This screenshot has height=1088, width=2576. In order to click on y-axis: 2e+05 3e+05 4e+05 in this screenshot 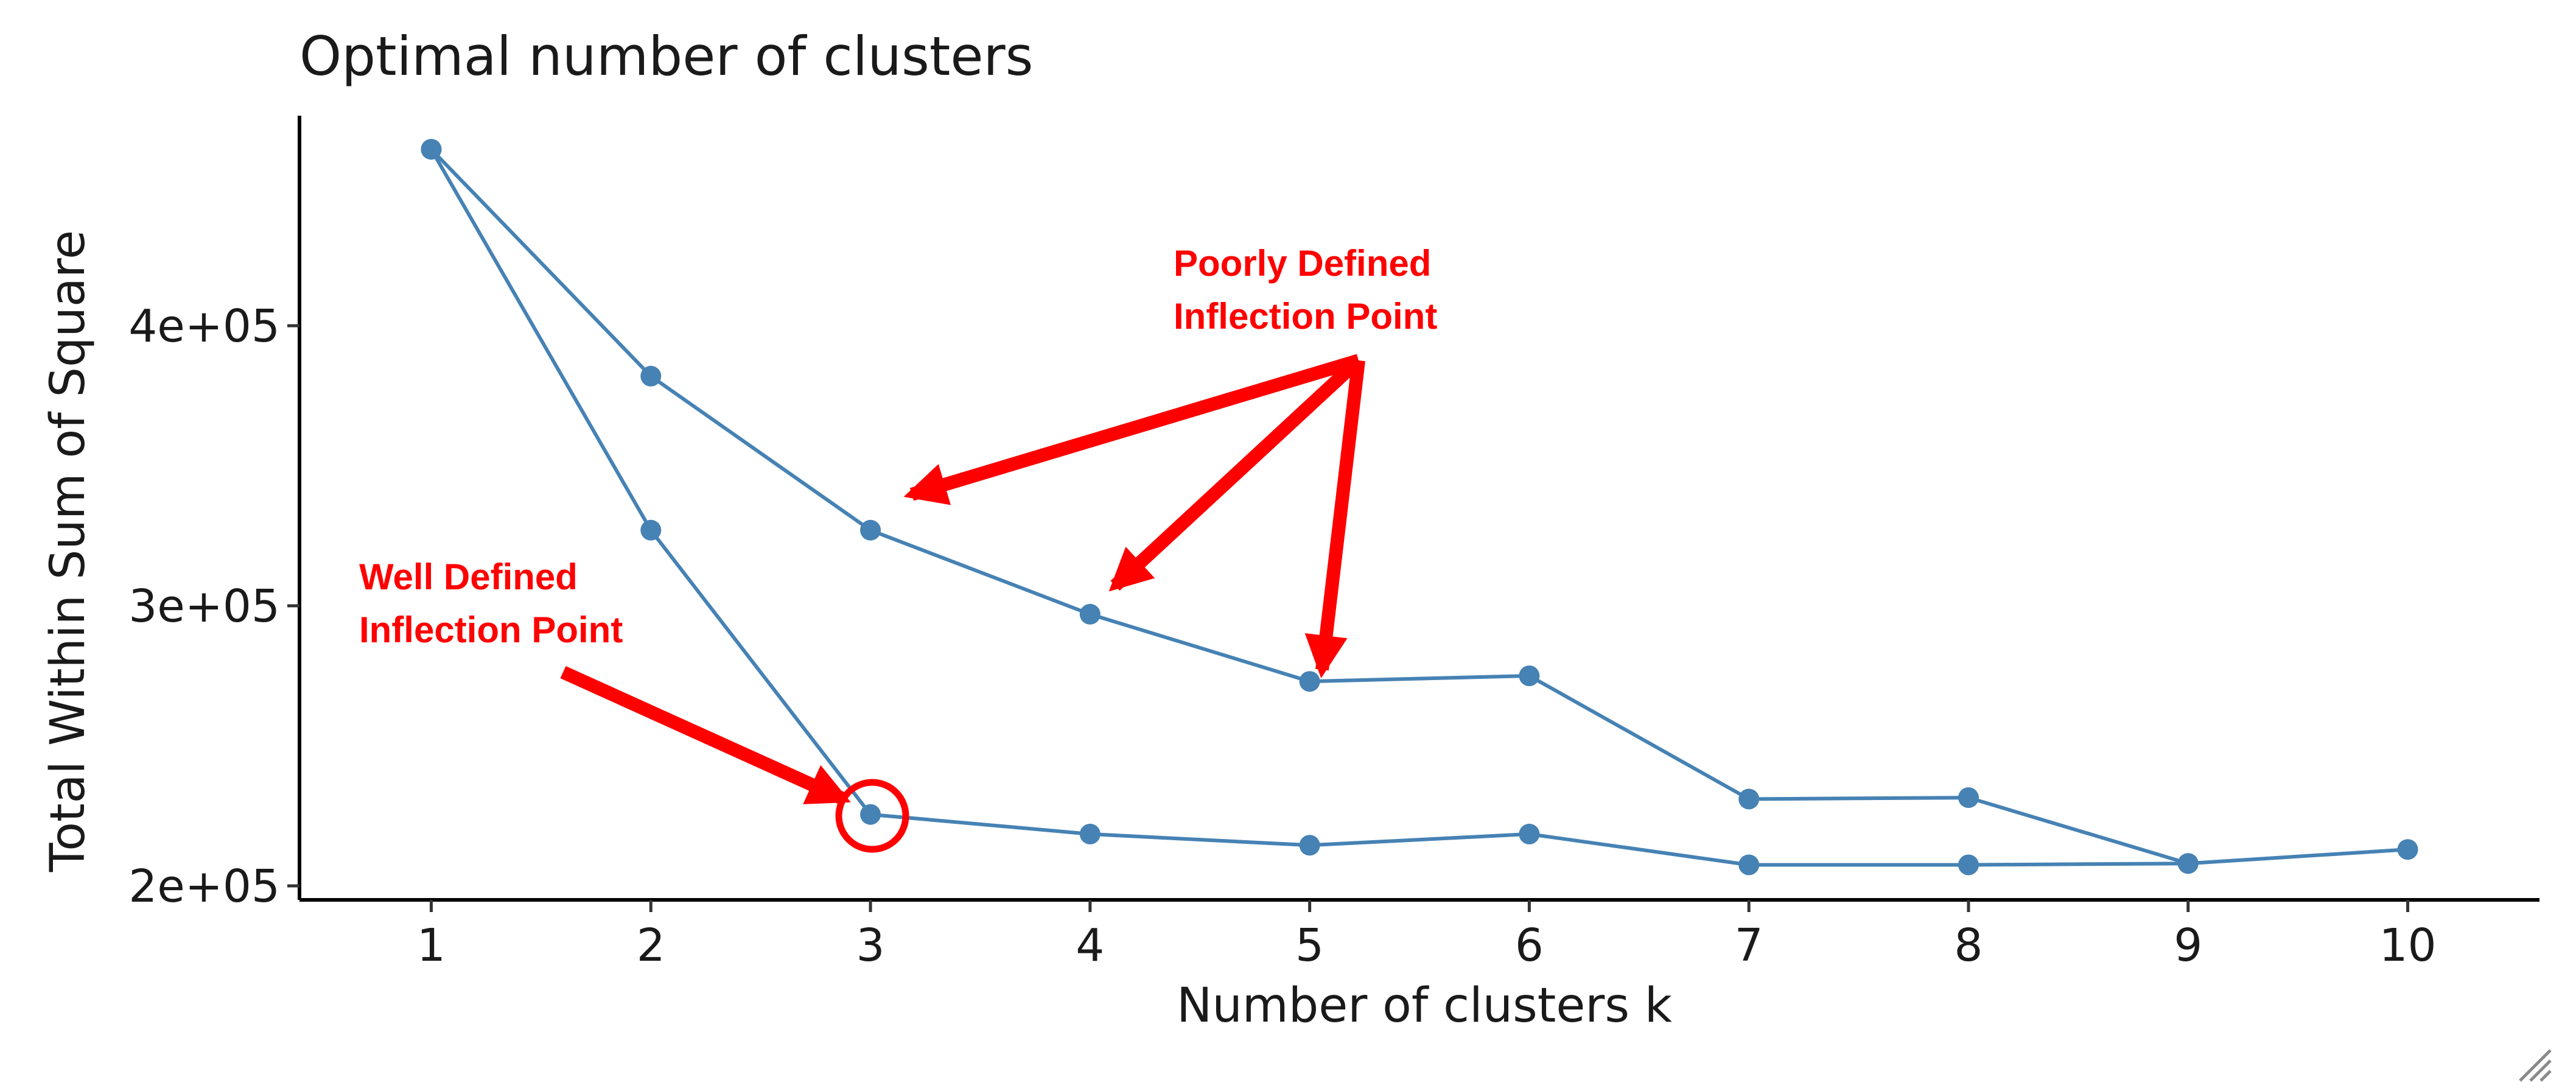, I will do `click(214, 514)`.